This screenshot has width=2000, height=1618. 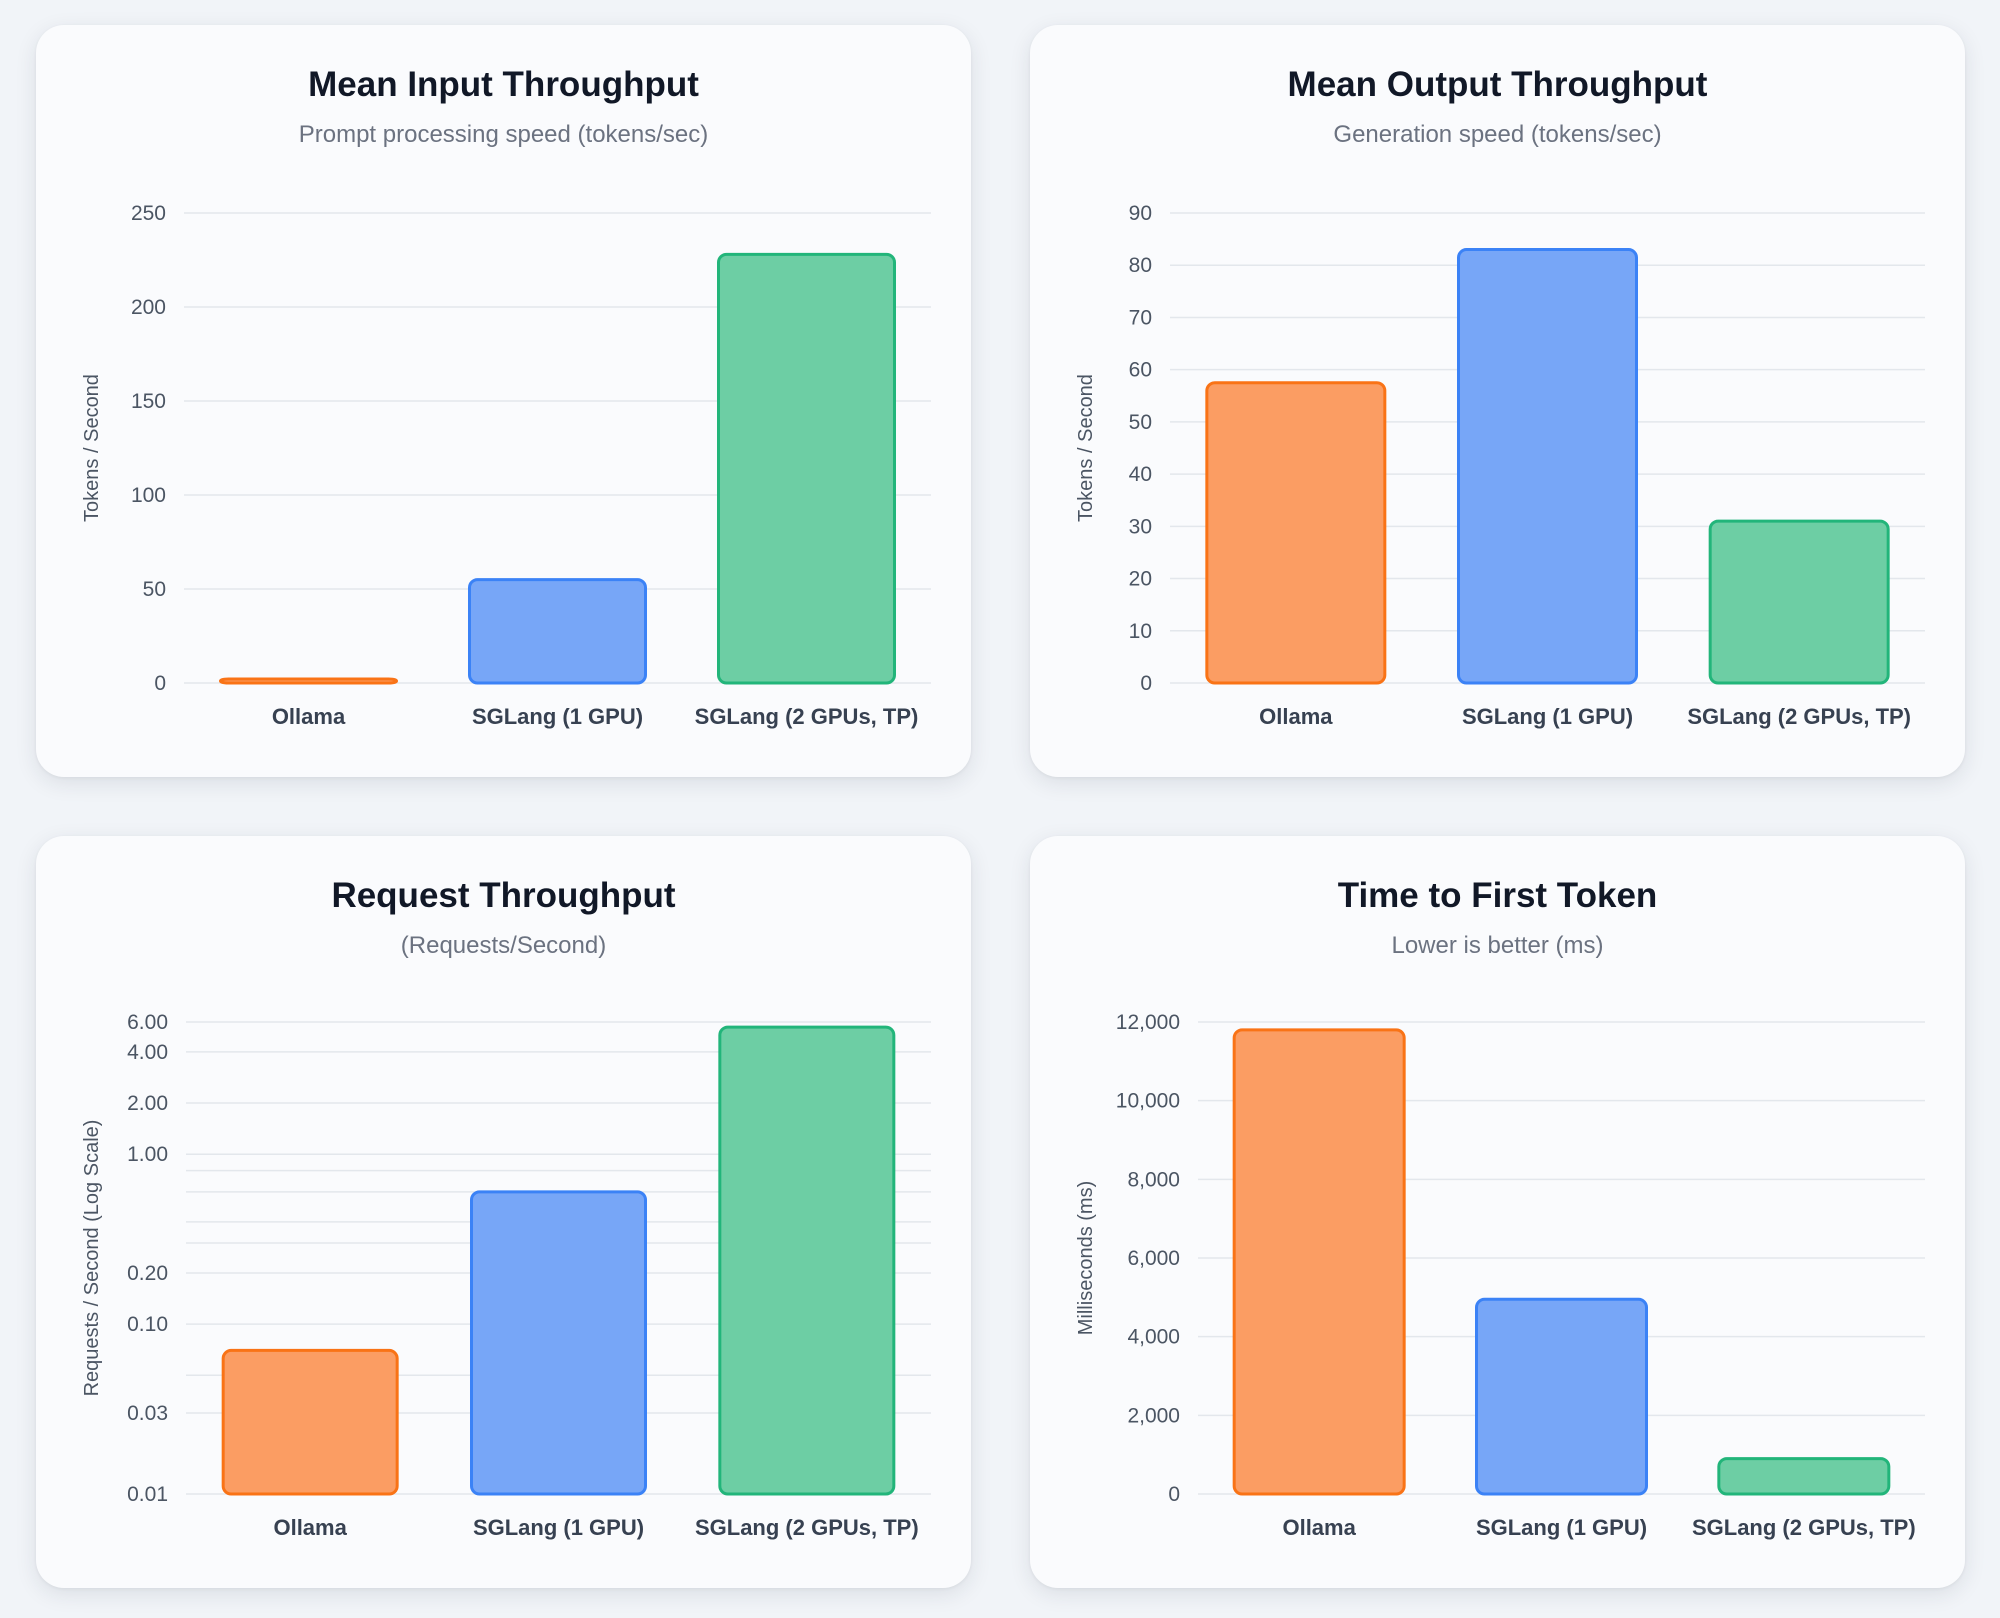 I want to click on chart-subtitle: Prompt processing speed (tokens/sec), so click(x=503, y=134).